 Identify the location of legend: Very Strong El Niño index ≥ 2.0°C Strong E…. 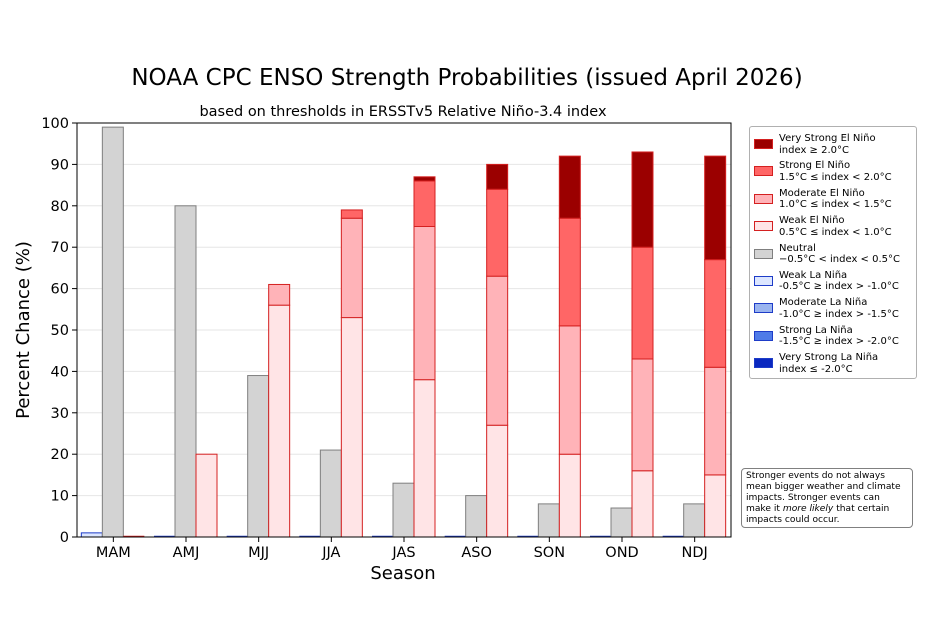
(833, 252).